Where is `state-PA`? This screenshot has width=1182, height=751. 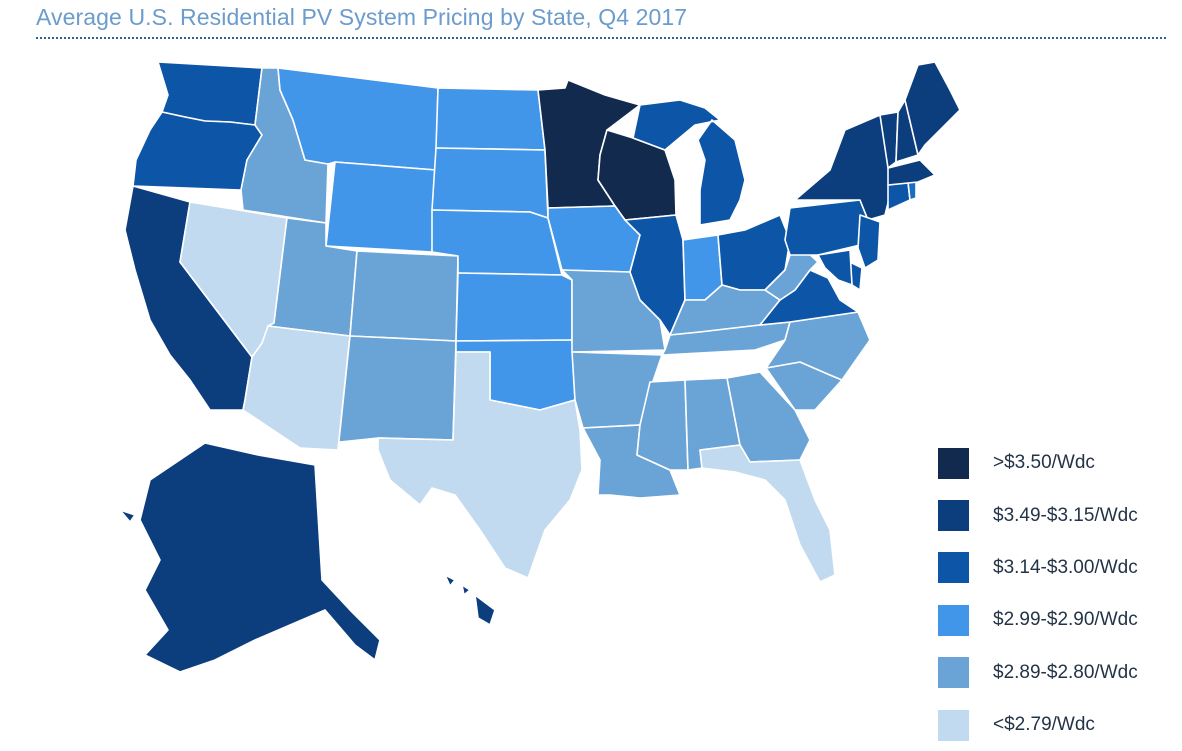 state-PA is located at coordinates (826, 227).